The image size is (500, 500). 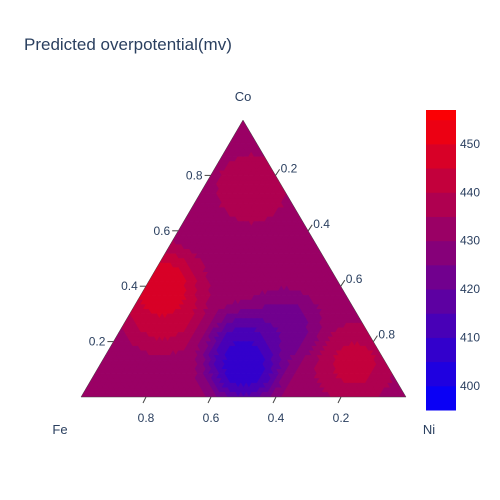 What do you see at coordinates (59, 429) in the screenshot?
I see `axis-label-fe: Fe` at bounding box center [59, 429].